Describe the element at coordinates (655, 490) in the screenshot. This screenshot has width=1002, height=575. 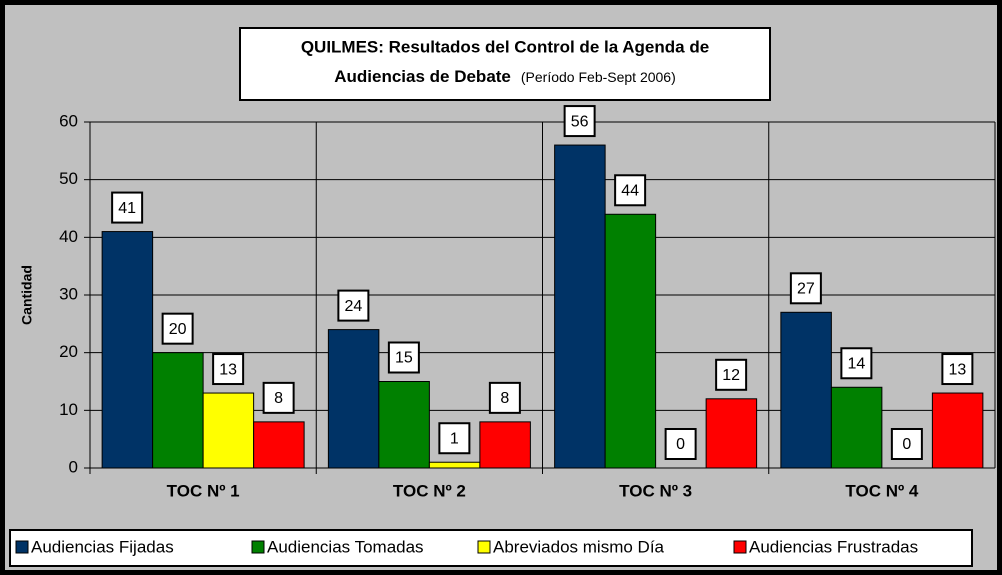
I see `x-tick-label: TOC Nº 3` at that location.